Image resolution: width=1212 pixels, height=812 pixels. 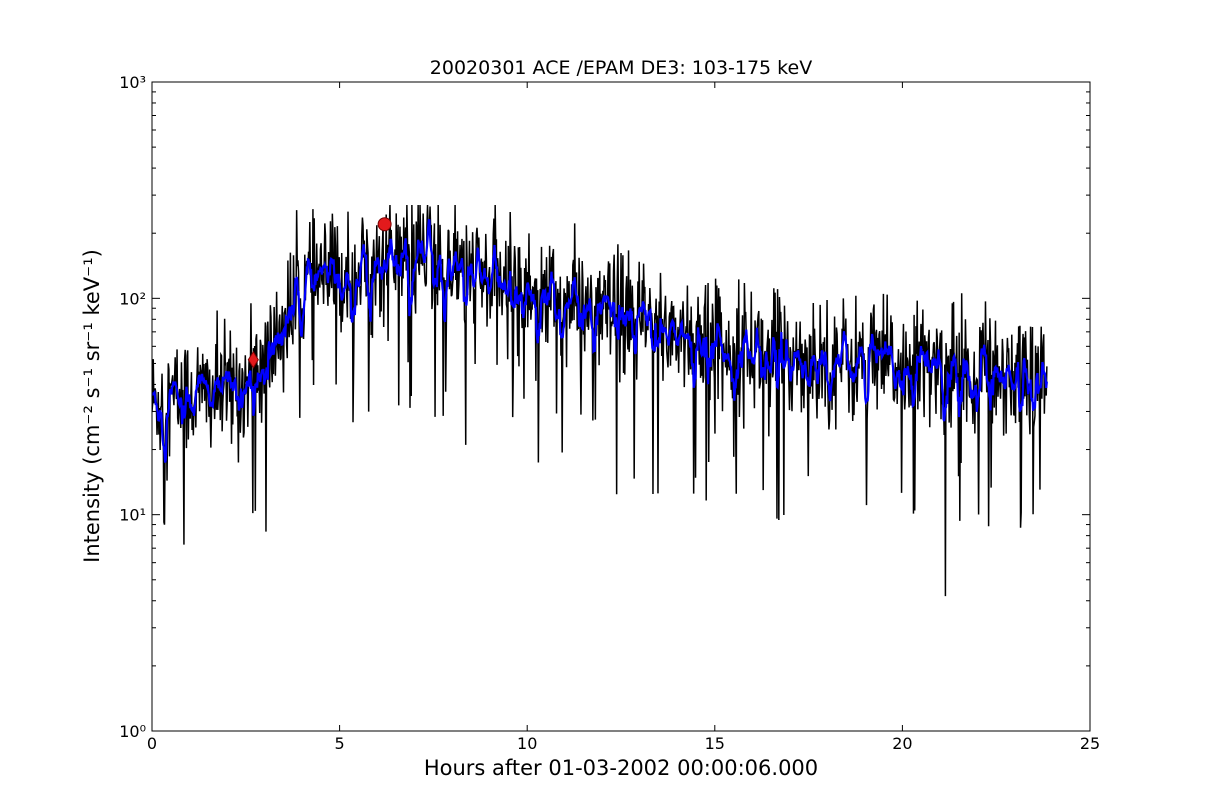 What do you see at coordinates (253, 359) in the screenshot?
I see `onset-marker` at bounding box center [253, 359].